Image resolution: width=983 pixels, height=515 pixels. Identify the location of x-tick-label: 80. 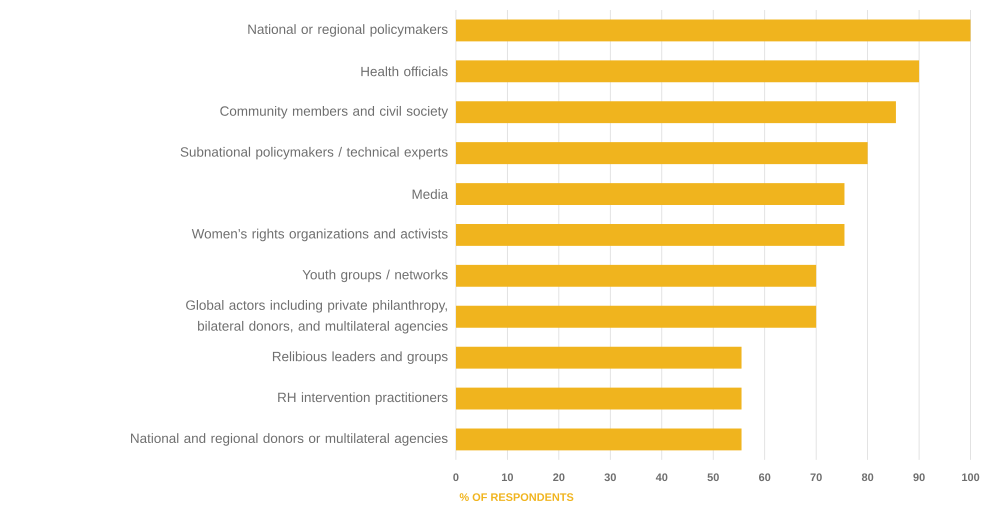
(868, 478).